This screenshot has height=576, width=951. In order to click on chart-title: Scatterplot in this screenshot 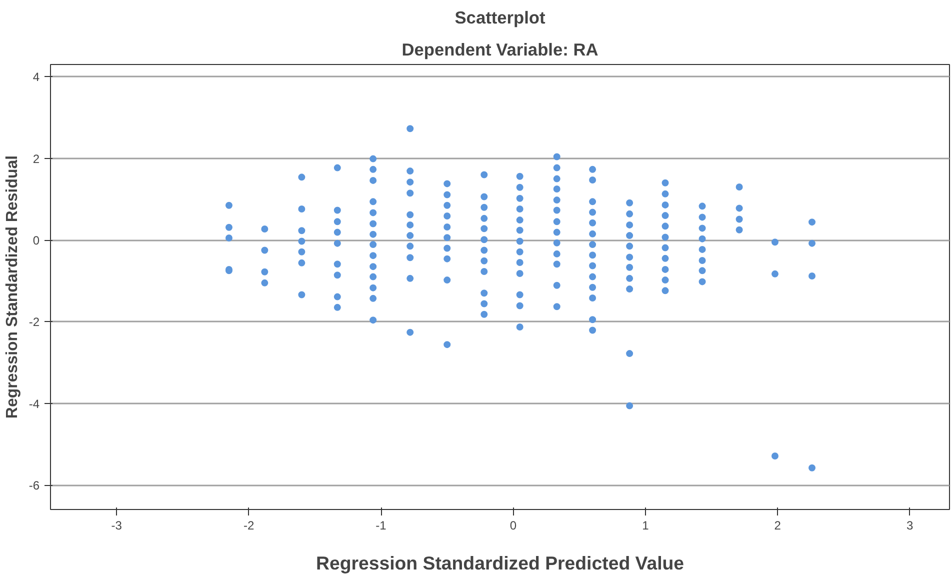, I will do `click(500, 18)`.